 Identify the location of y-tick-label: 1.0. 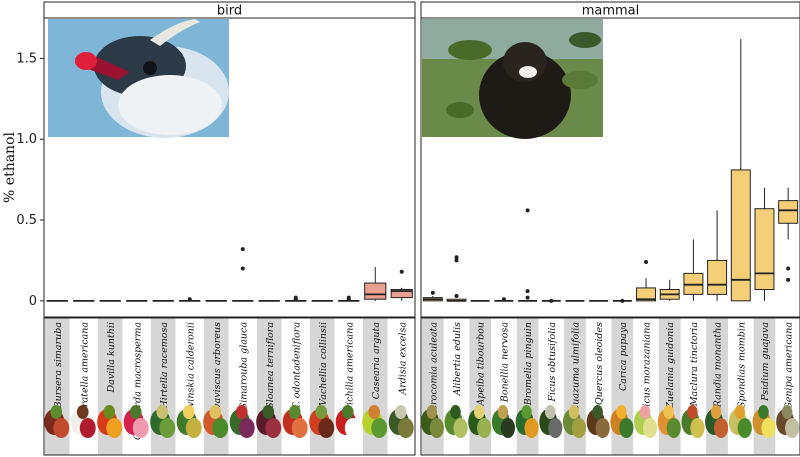
(26, 139).